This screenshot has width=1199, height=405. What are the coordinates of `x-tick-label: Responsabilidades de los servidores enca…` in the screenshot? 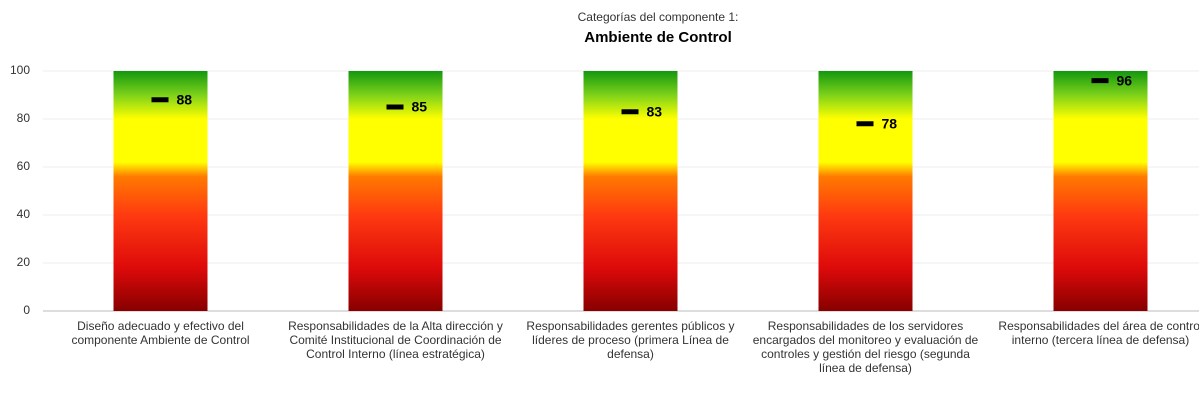 It's located at (865, 347).